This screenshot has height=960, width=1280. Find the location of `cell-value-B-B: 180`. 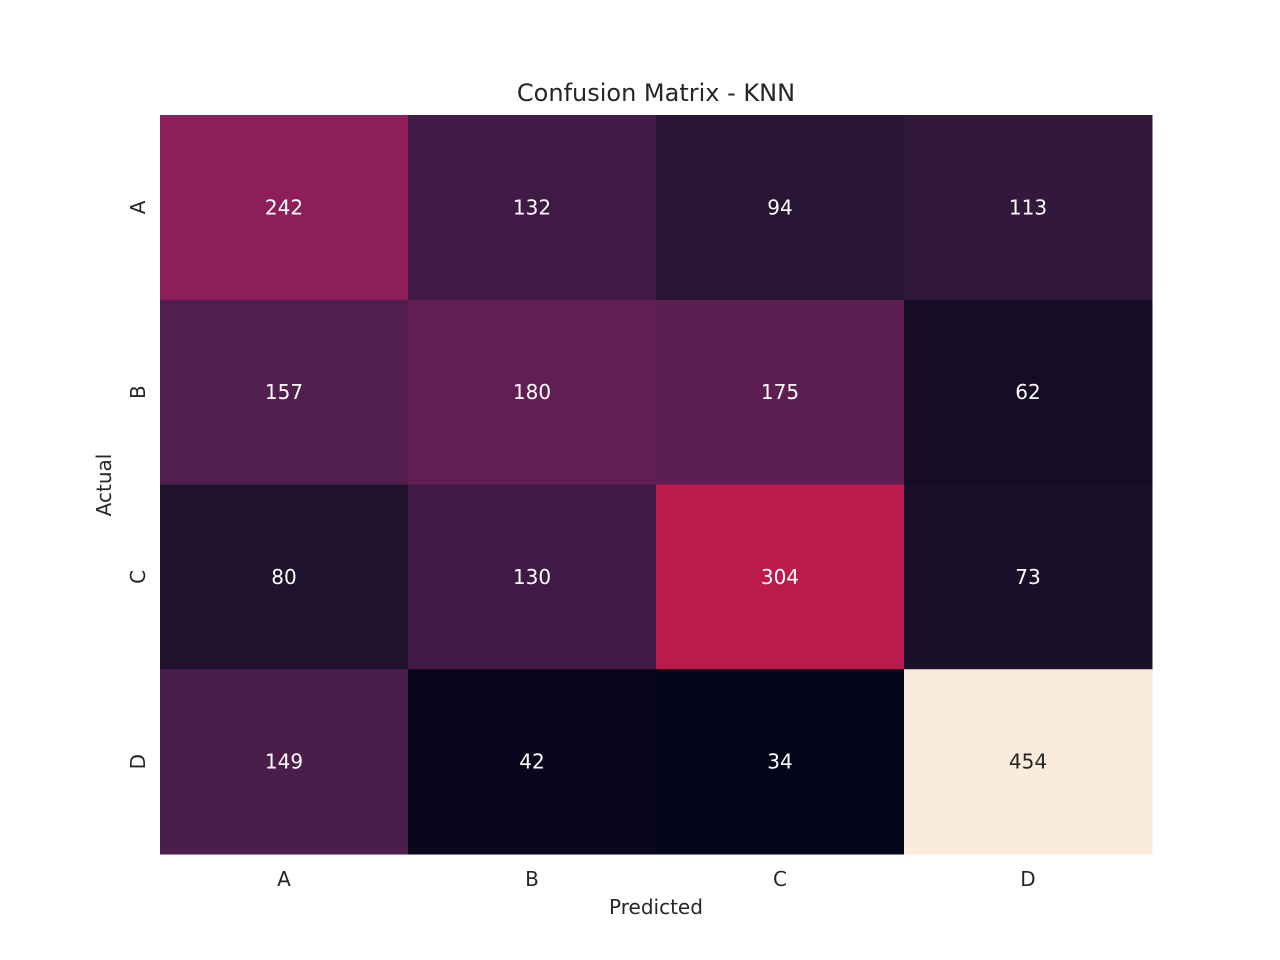

cell-value-B-B: 180 is located at coordinates (532, 392).